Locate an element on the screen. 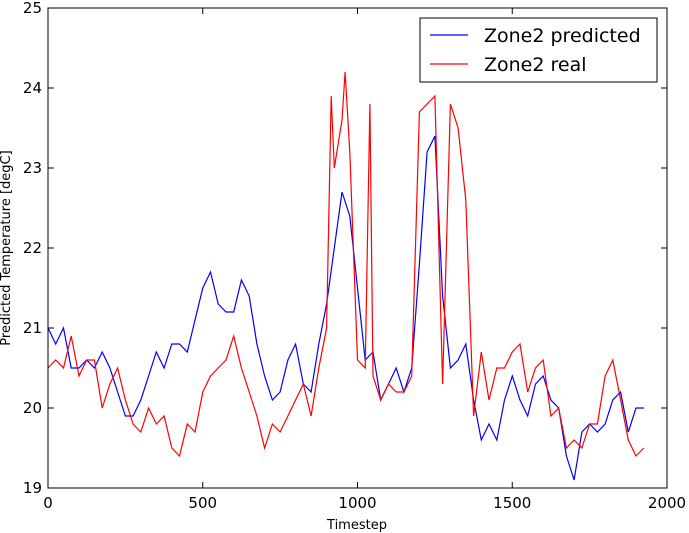 Image resolution: width=689 pixels, height=533 pixels. x-axis-label: Timestep is located at coordinates (356, 525).